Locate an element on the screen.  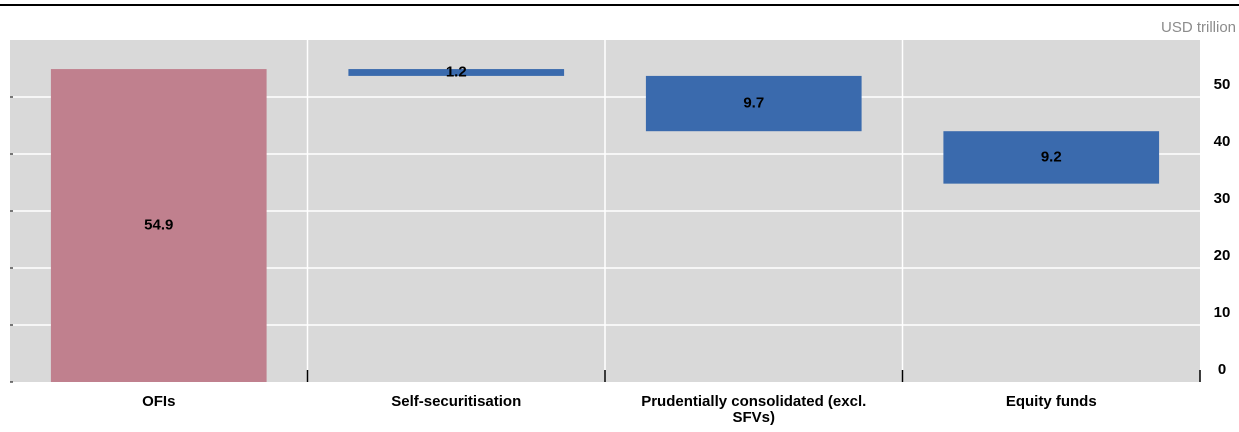
x-tick-label: OFIs is located at coordinates (159, 401).